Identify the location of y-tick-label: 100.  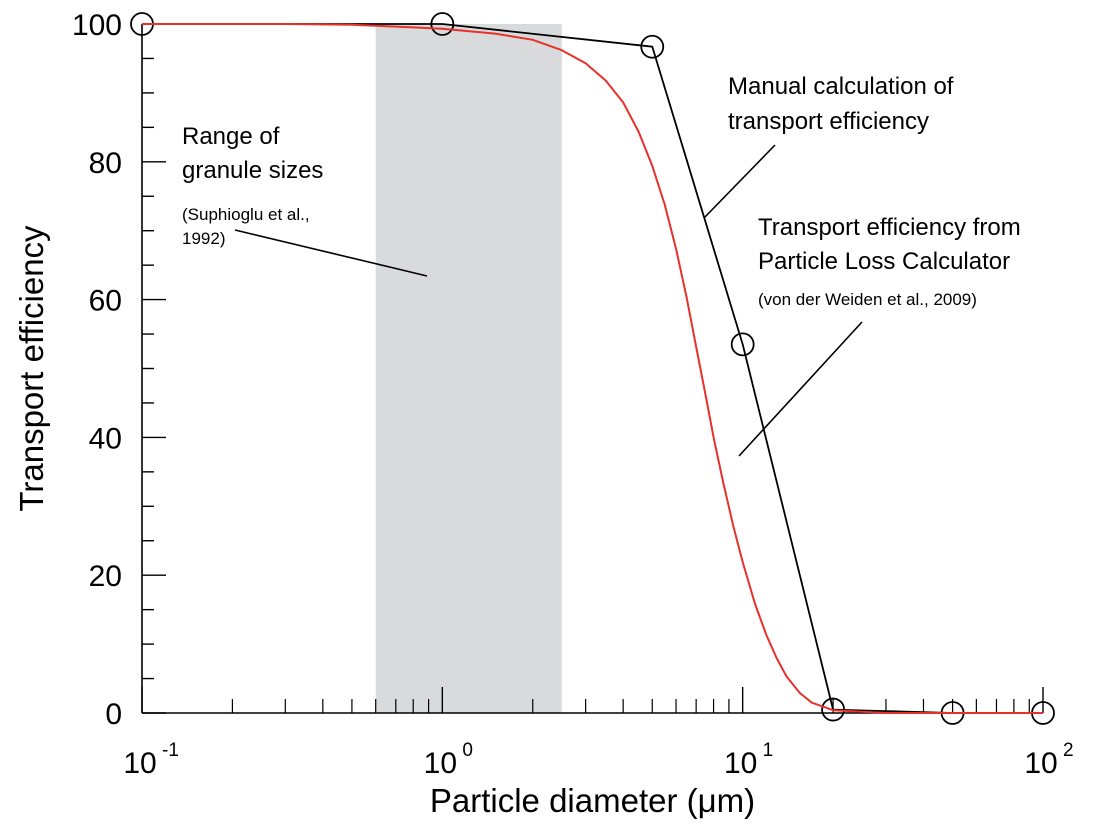
(97, 25).